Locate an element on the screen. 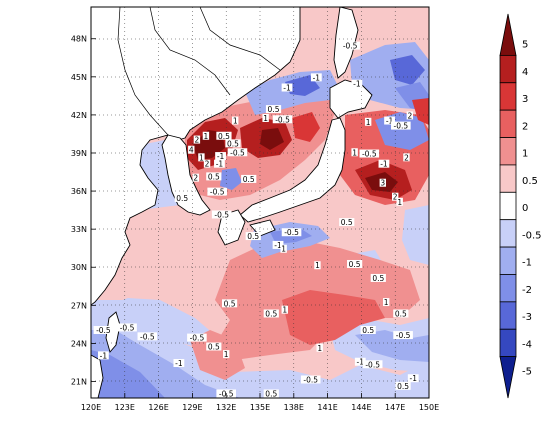 The width and height of the screenshot is (547, 423). lon-tick-label: 138E is located at coordinates (294, 407).